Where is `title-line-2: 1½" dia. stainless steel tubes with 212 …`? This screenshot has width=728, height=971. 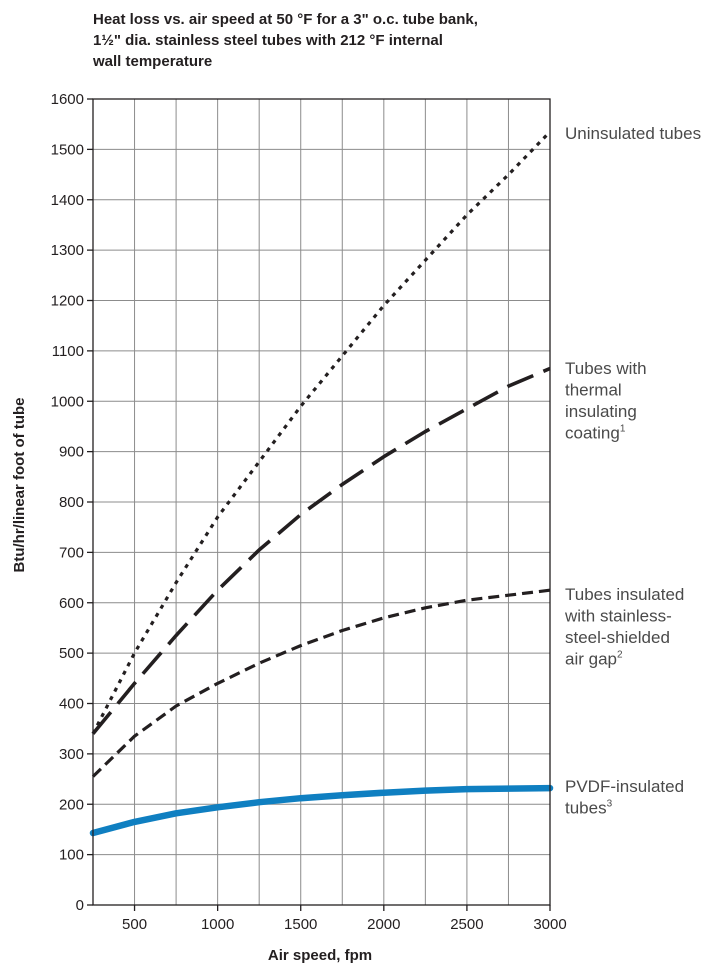 title-line-2: 1½" dia. stainless steel tubes with 212 … is located at coordinates (268, 40).